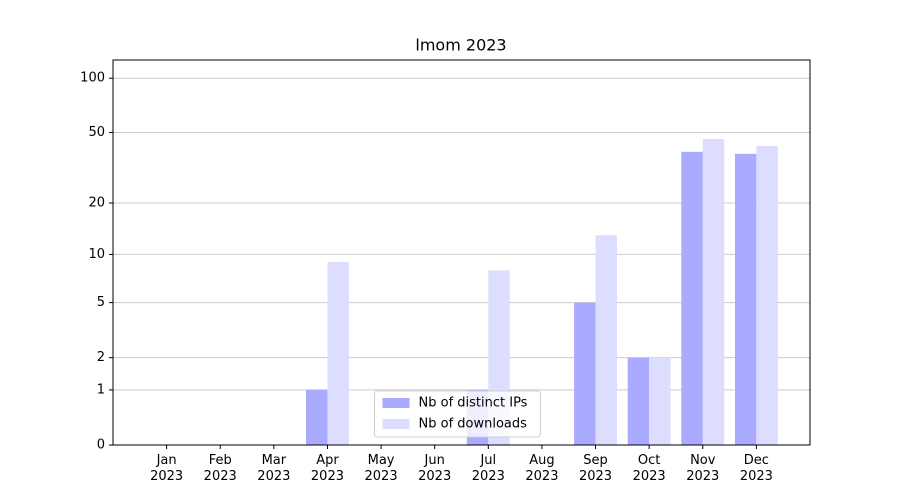 The width and height of the screenshot is (900, 500). I want to click on x-tick-label: Apr 2023, so click(327, 468).